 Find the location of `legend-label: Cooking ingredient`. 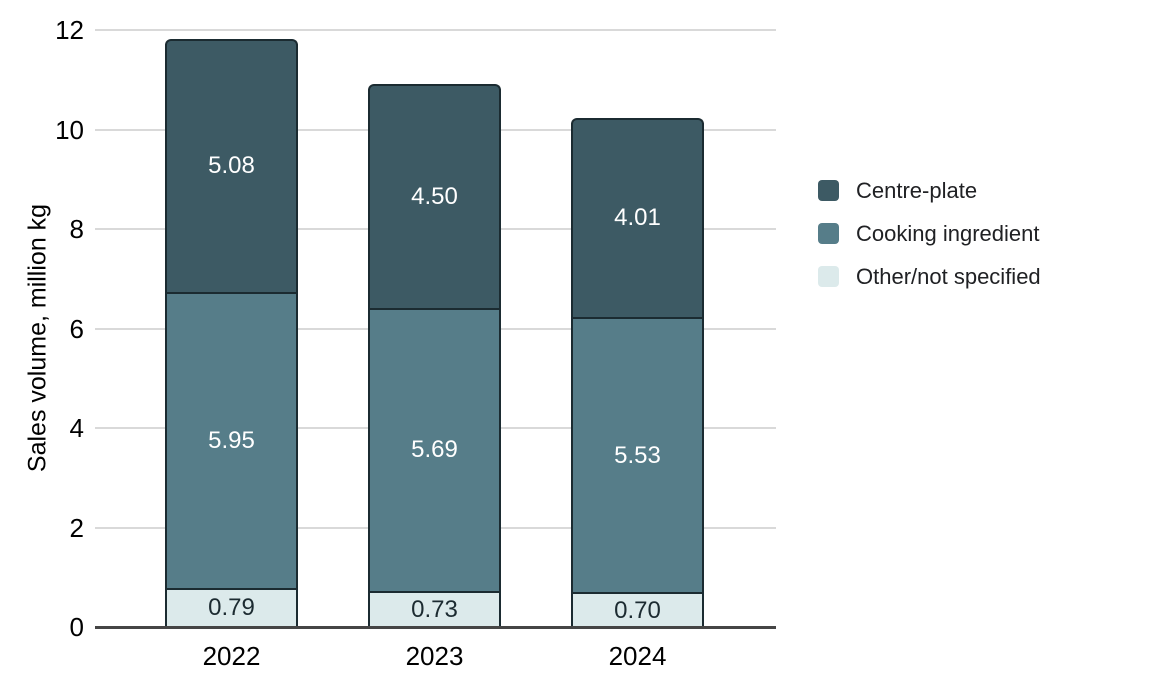

legend-label: Cooking ingredient is located at coordinates (948, 233).